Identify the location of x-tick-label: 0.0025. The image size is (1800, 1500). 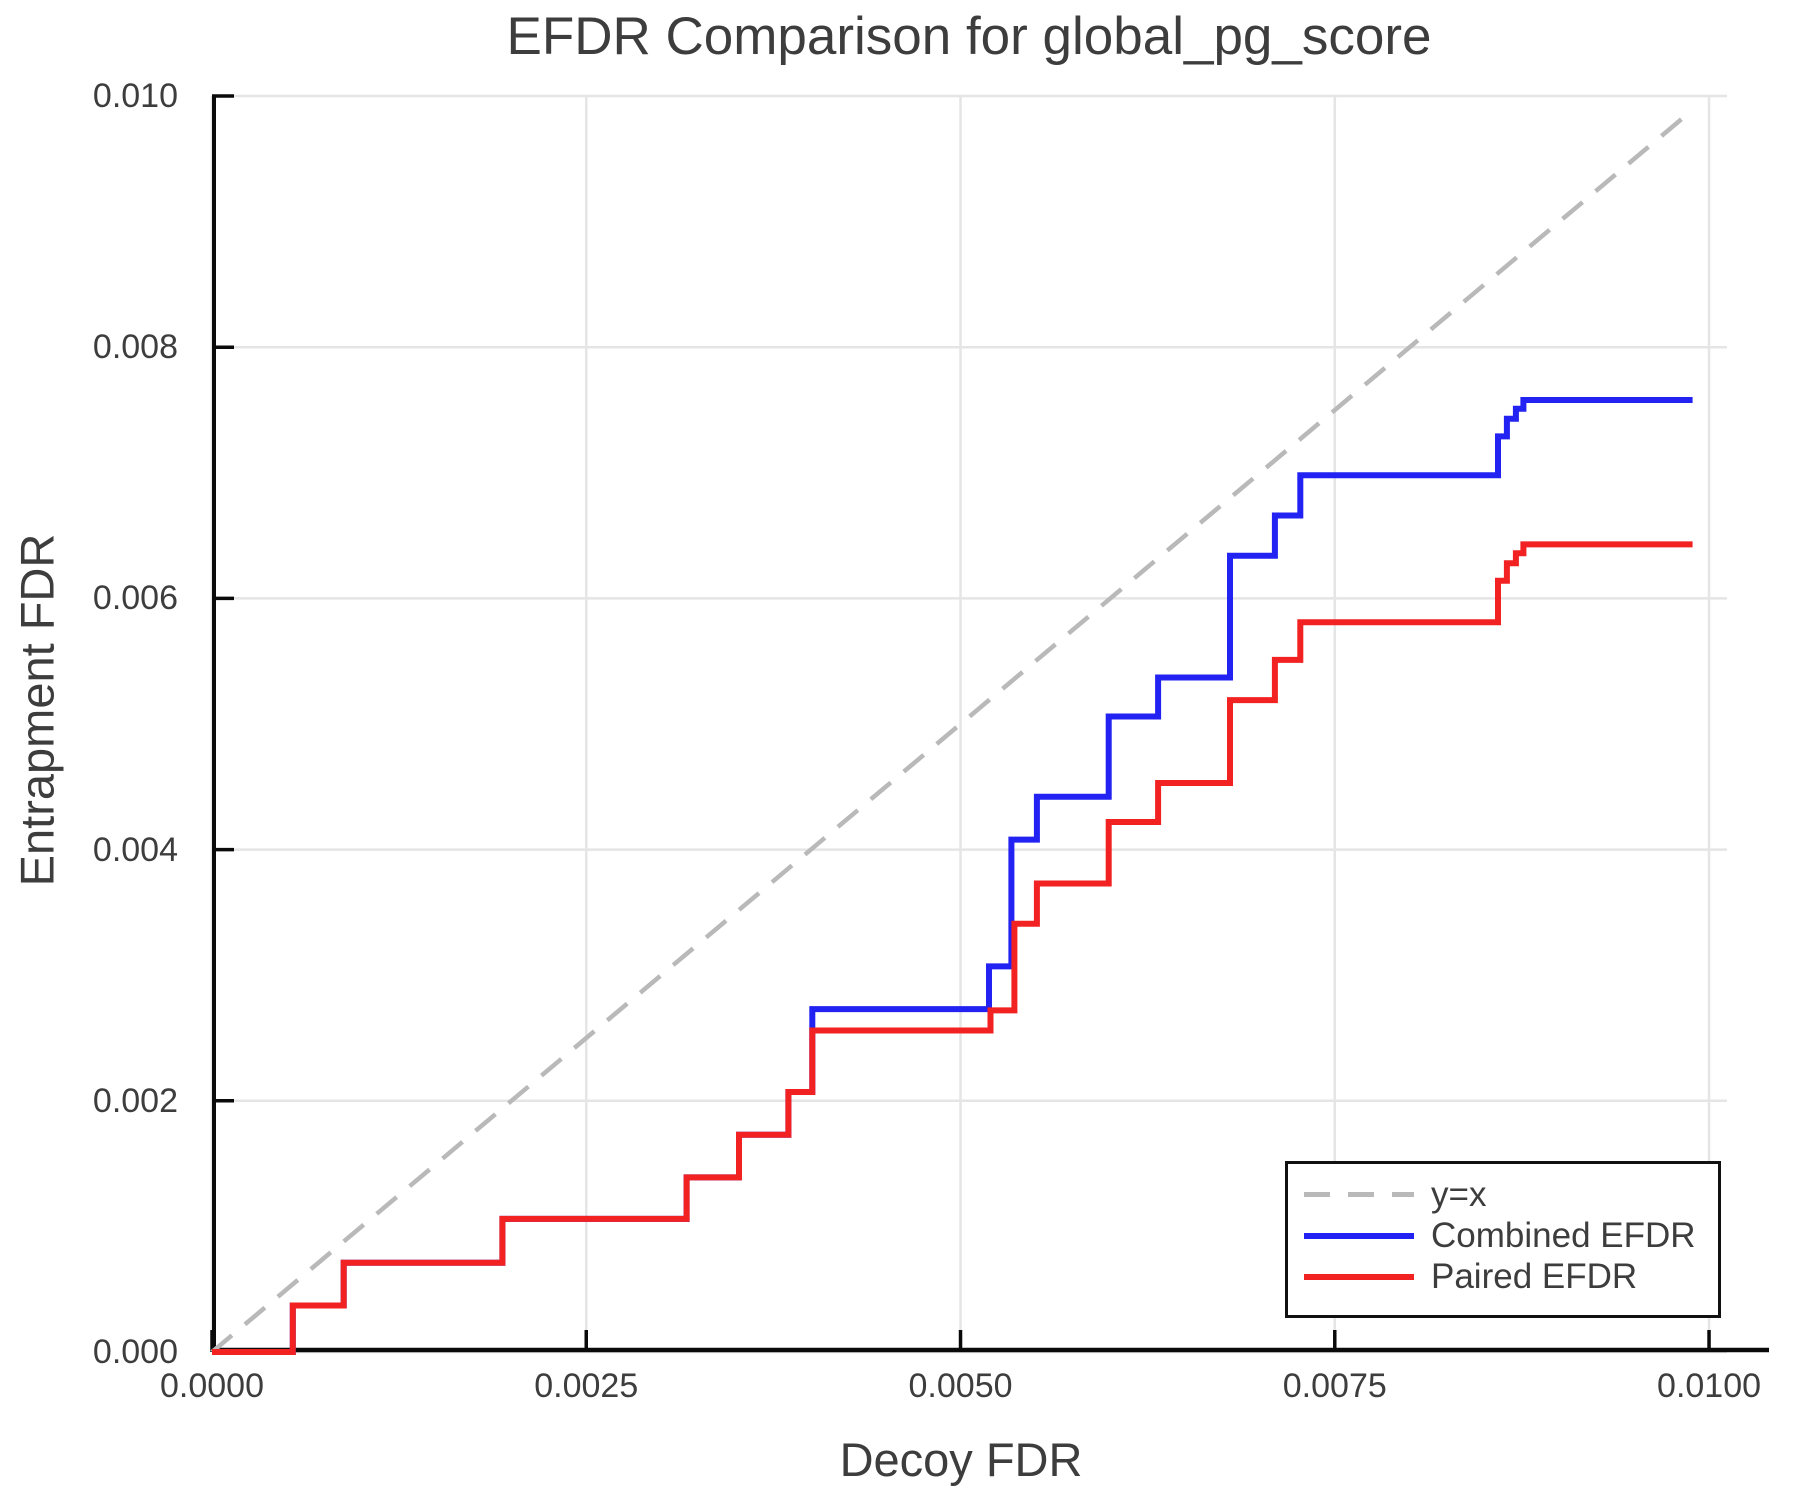
(586, 1386).